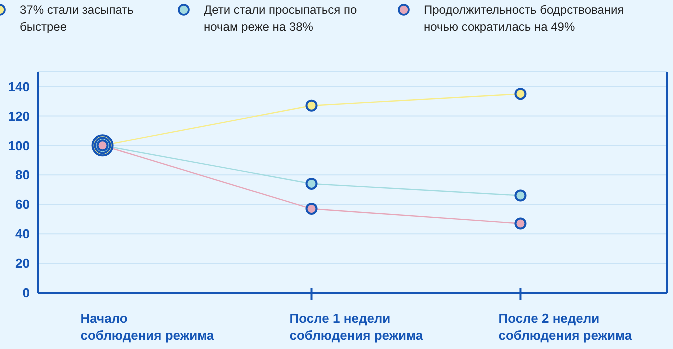 The image size is (673, 349). What do you see at coordinates (525, 19) in the screenshot?
I see `legend-label: Продолжительность бодрствования ночью сократилась на 49%` at bounding box center [525, 19].